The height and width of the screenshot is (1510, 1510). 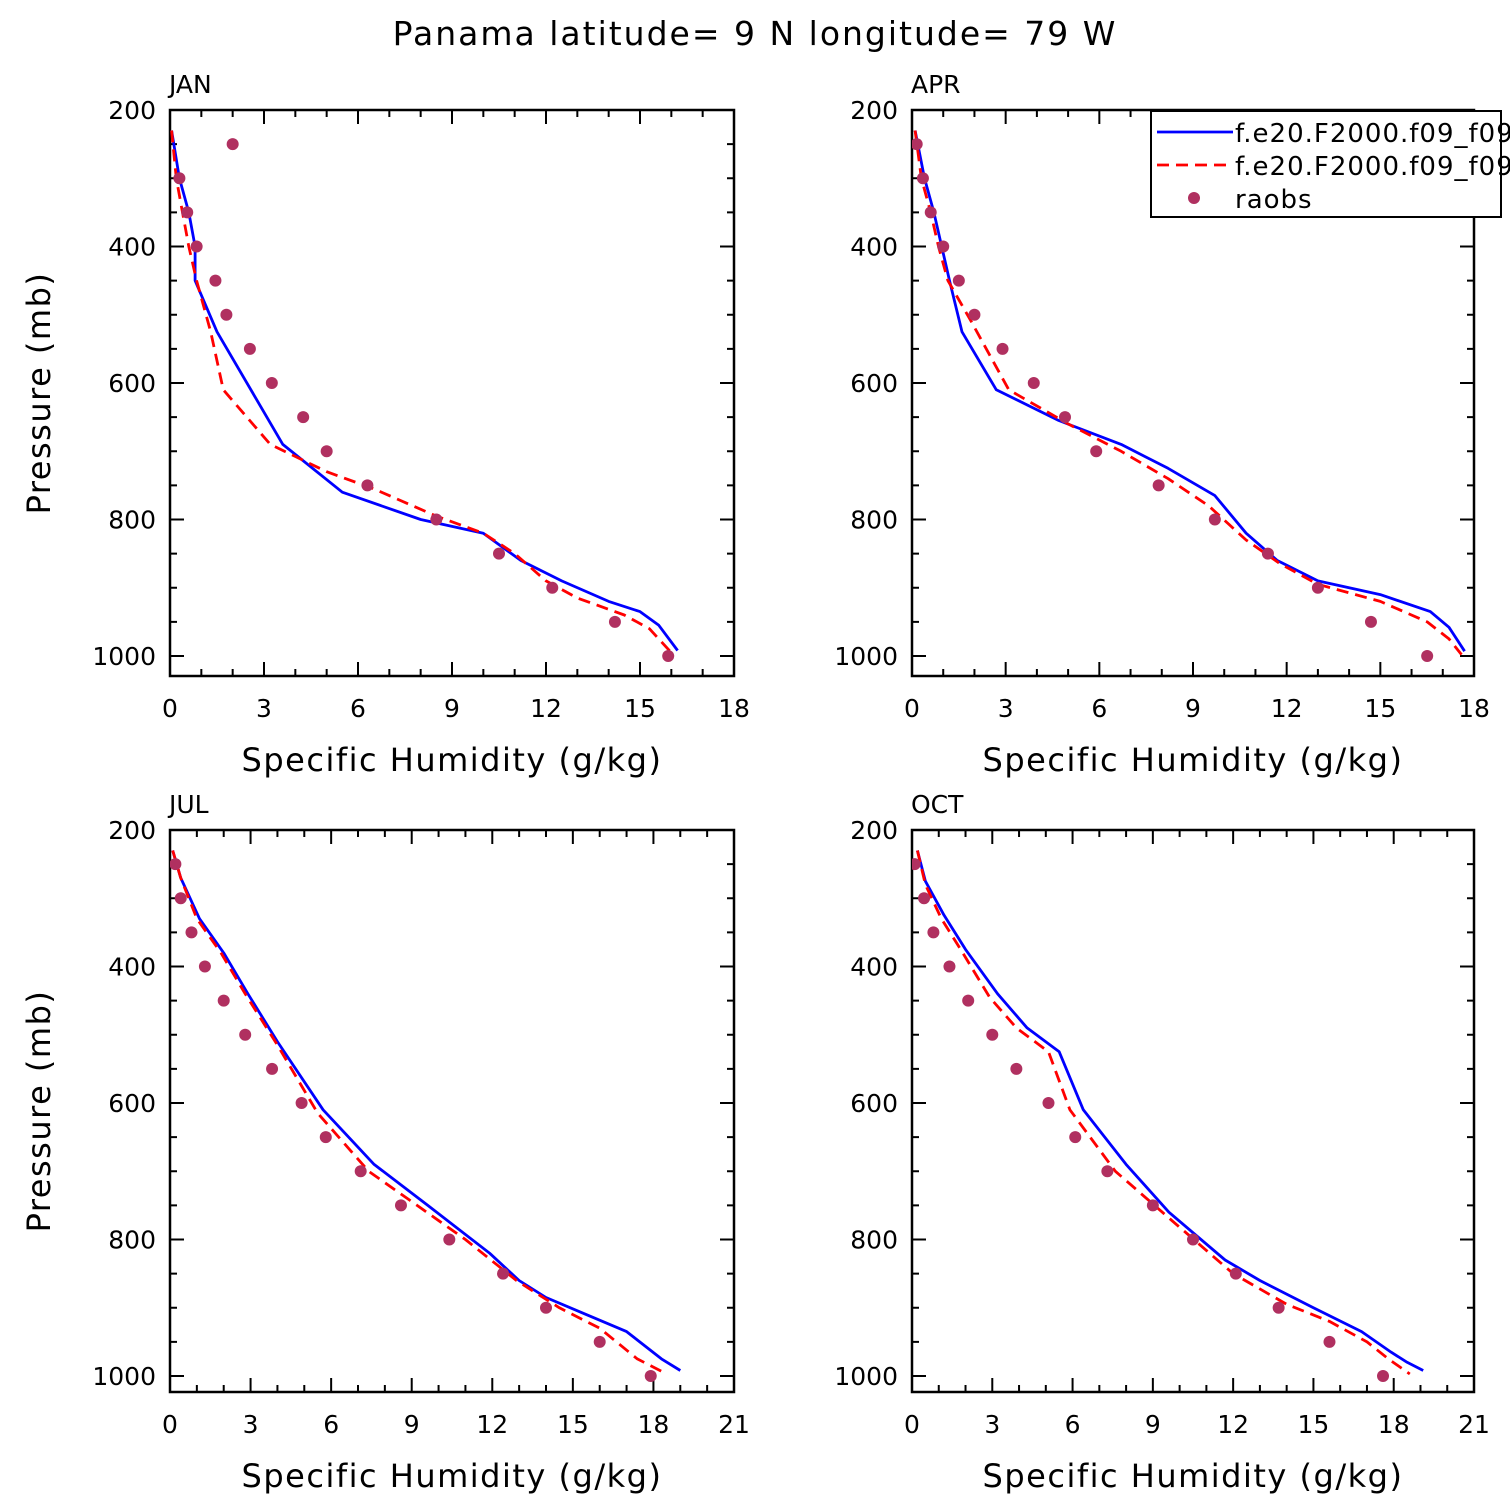 What do you see at coordinates (573, 1424) in the screenshot?
I see `x-tick-label: 15` at bounding box center [573, 1424].